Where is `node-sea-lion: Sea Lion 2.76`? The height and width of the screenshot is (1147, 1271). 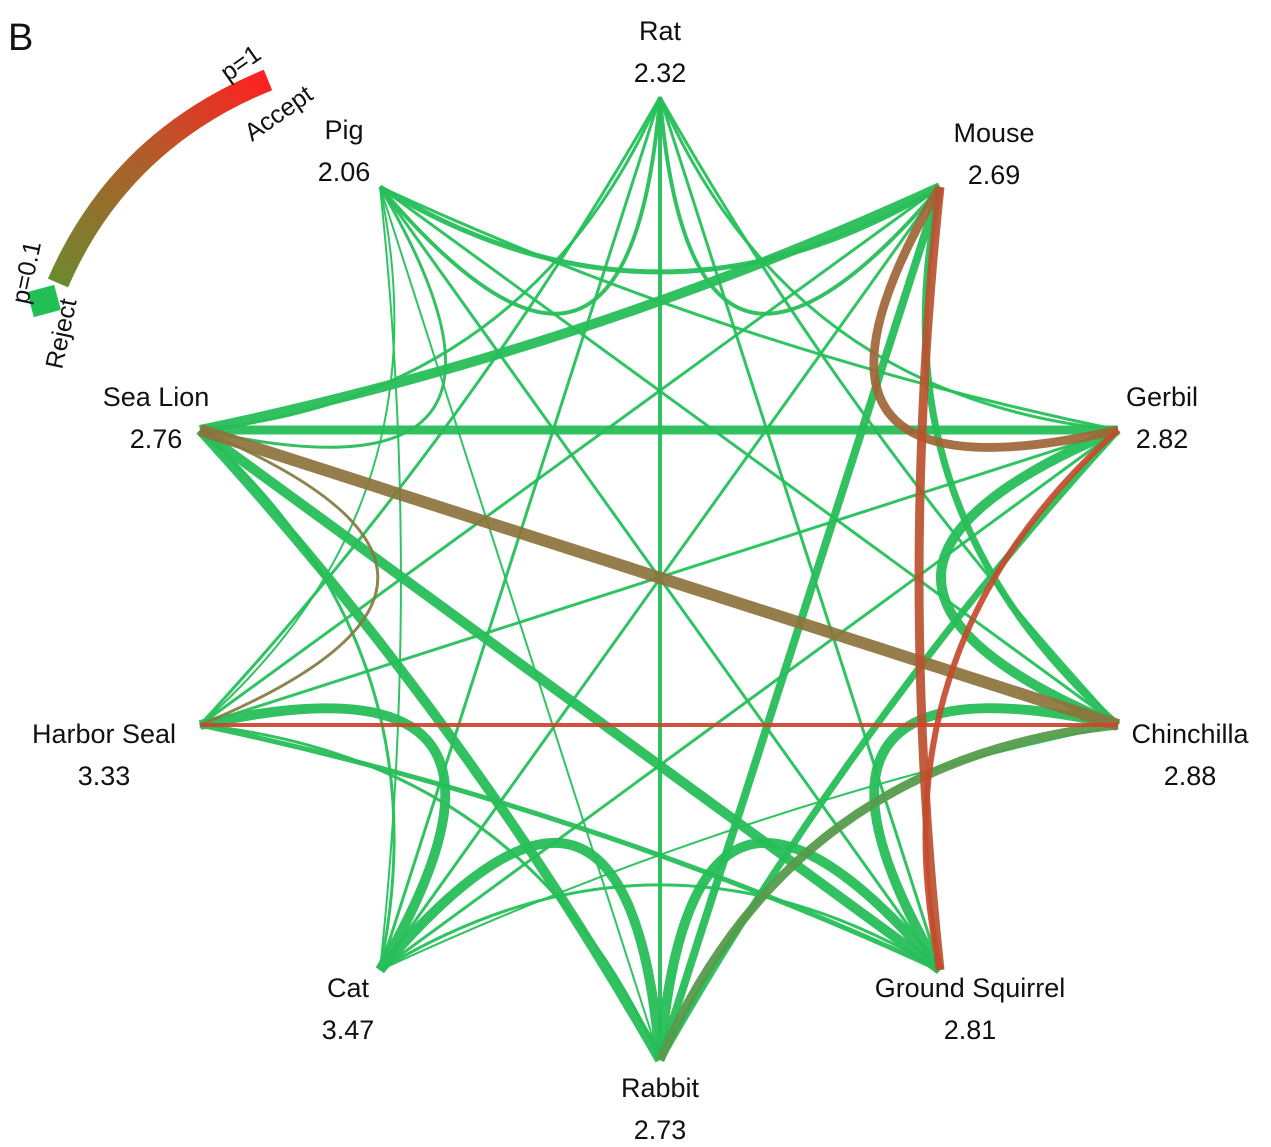
node-sea-lion: Sea Lion 2.76 is located at coordinates (156, 418).